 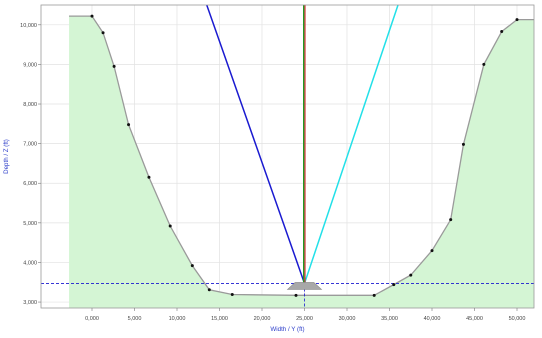 What do you see at coordinates (28, 26) in the screenshot?
I see `y-tick-label: 10,000` at bounding box center [28, 26].